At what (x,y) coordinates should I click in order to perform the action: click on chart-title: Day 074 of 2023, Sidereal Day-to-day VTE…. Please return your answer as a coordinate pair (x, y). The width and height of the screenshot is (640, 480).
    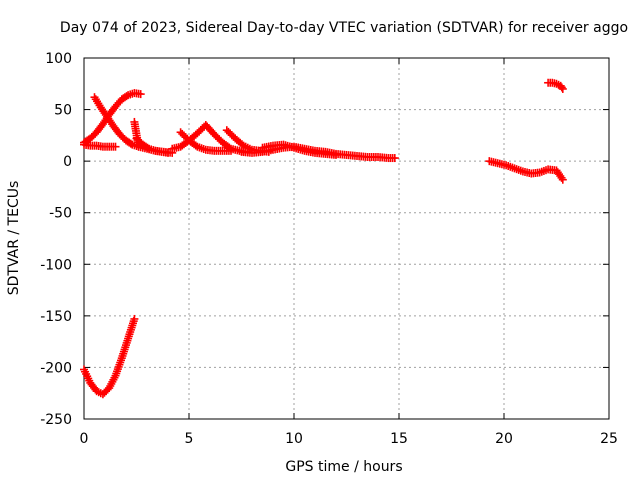
    Looking at the image, I should click on (344, 28).